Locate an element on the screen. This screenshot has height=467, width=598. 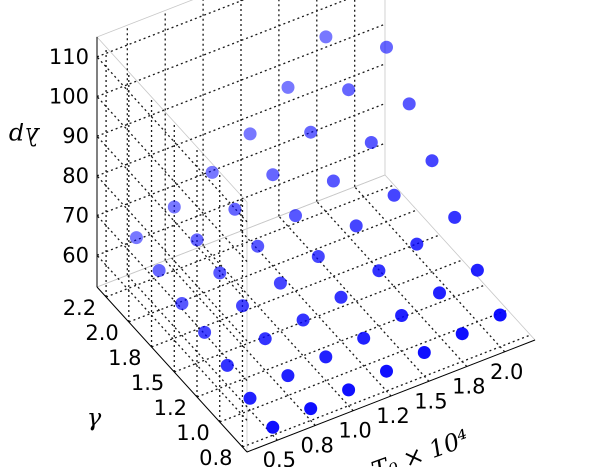
x-axis-line is located at coordinates (391, 396).